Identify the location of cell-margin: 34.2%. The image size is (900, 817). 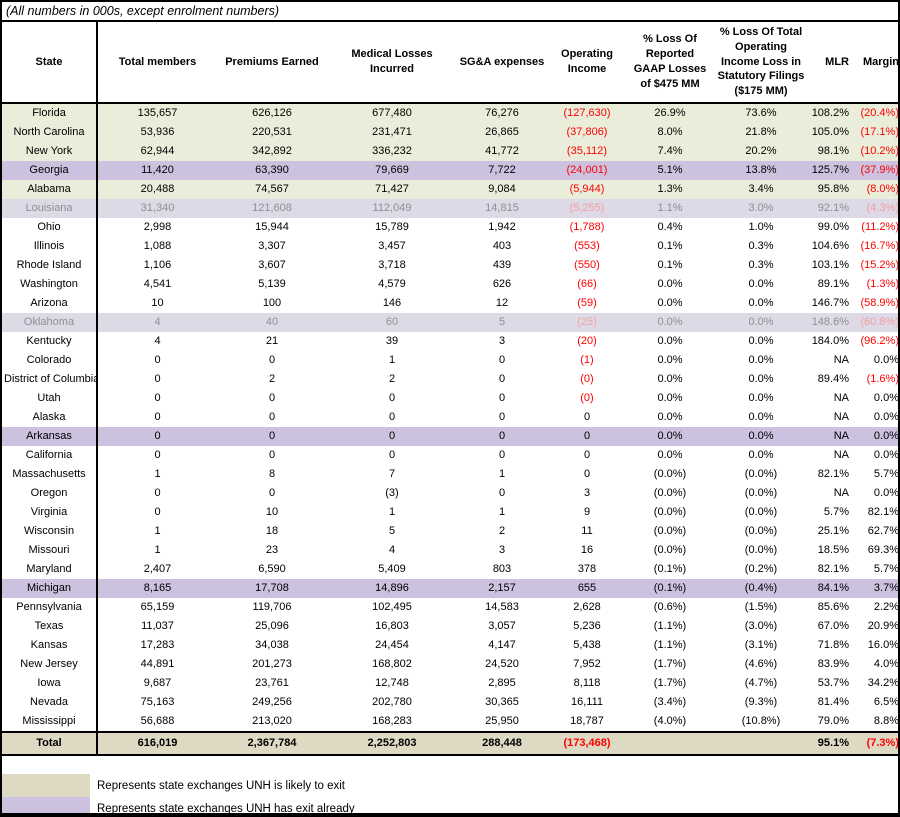
(883, 683).